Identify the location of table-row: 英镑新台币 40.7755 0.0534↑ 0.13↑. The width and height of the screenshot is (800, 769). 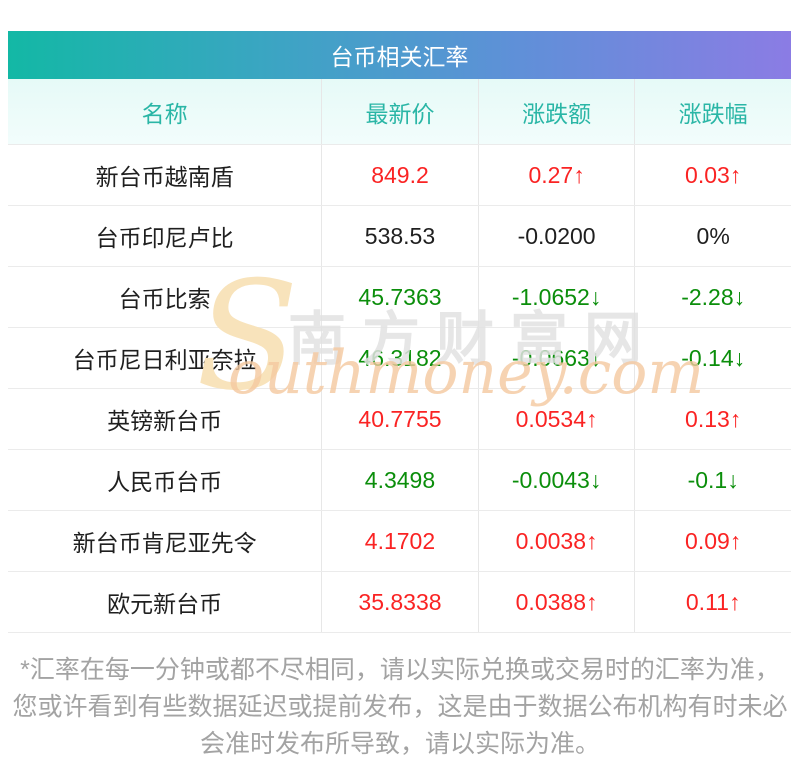
(399, 419).